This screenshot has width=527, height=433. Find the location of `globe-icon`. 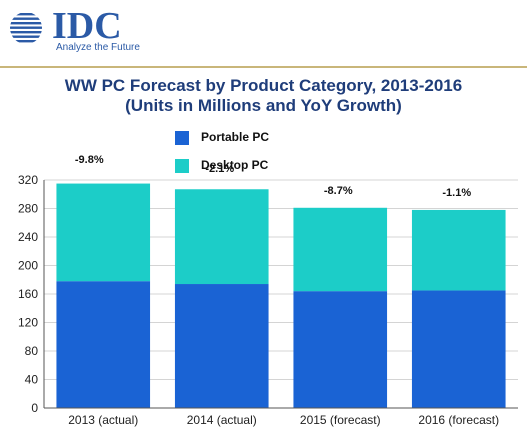

globe-icon is located at coordinates (26, 28).